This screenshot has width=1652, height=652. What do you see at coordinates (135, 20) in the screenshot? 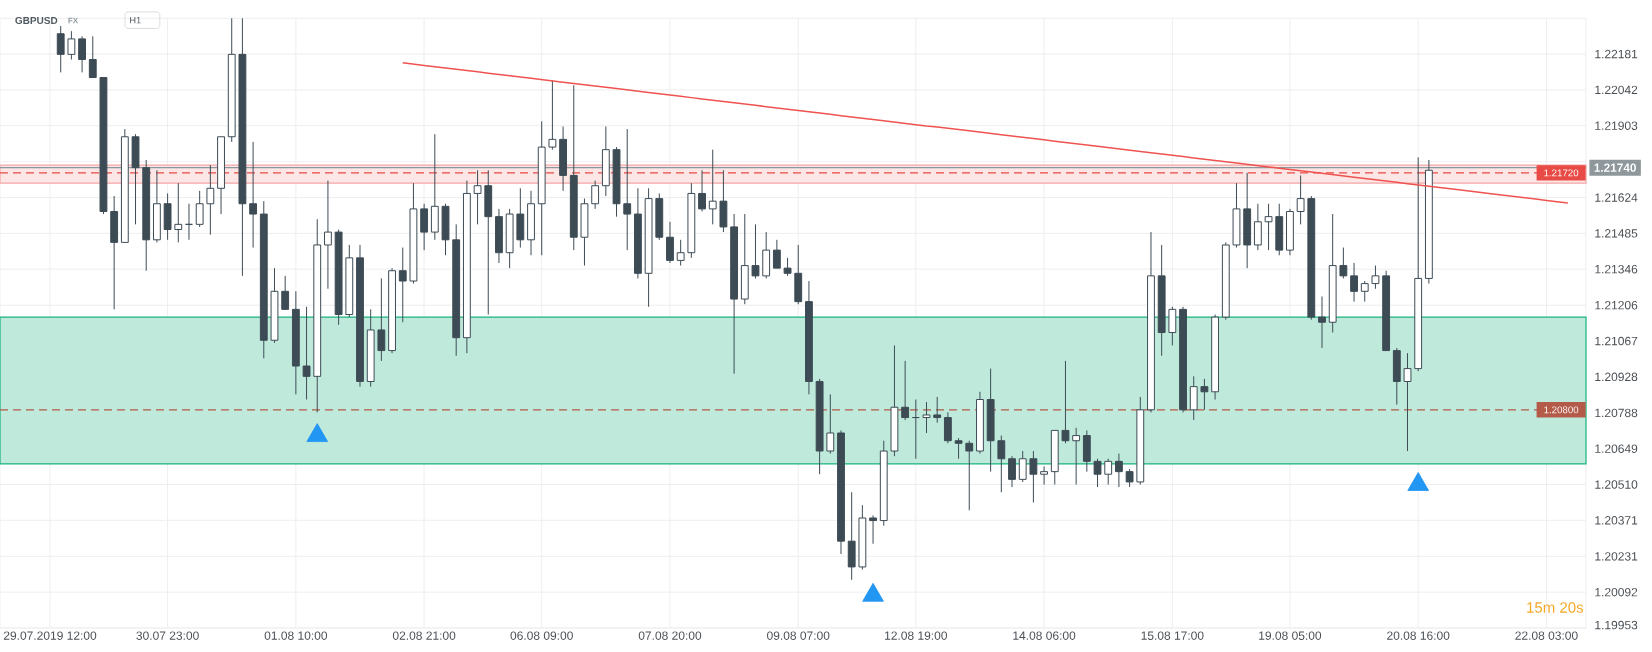
I see `annotation: H1` at bounding box center [135, 20].